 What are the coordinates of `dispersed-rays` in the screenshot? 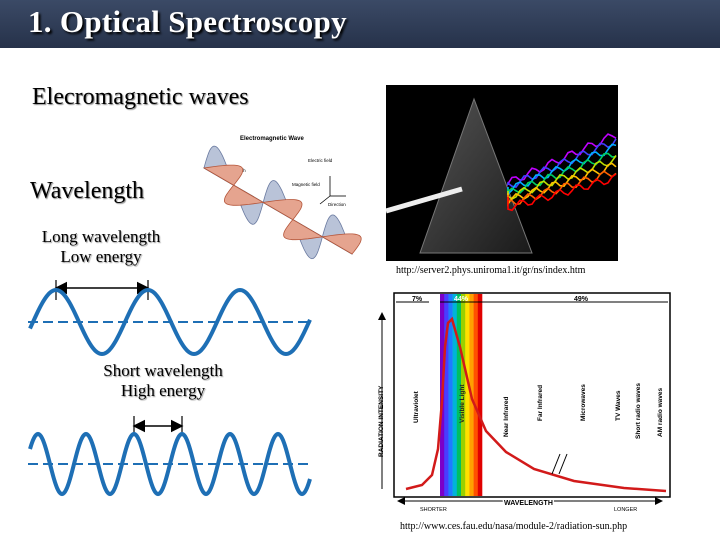 It's located at (562, 172).